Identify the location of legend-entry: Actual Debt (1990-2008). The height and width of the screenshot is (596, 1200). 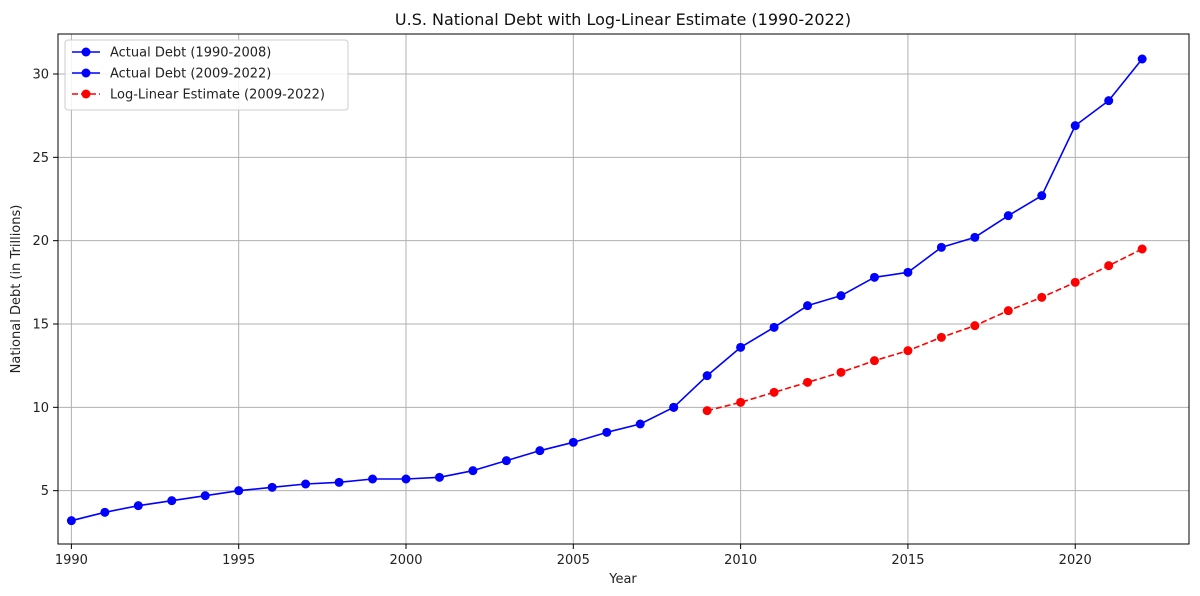
(171, 53).